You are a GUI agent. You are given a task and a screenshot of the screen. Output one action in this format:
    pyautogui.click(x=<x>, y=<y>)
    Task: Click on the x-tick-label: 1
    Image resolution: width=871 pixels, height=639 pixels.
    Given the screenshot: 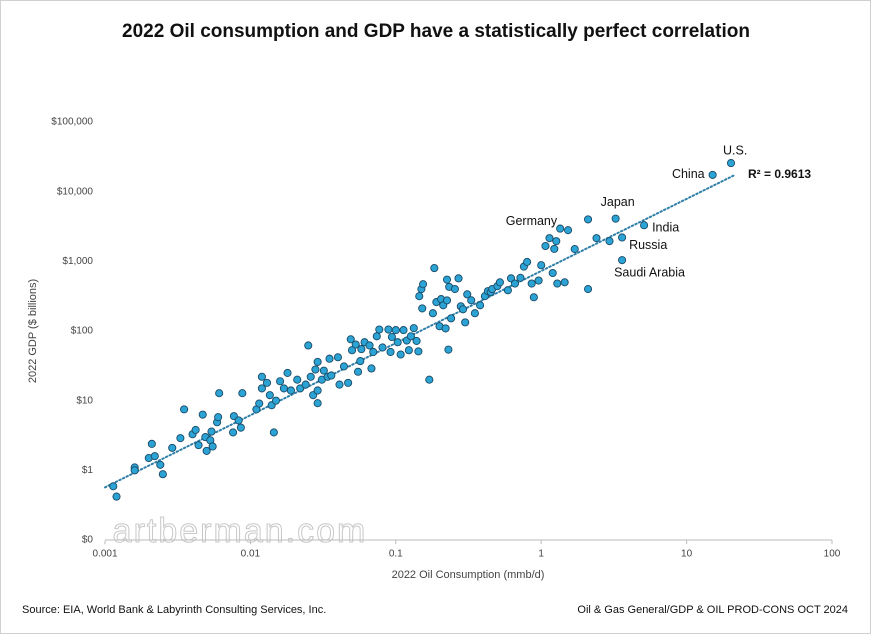 What is the action you would take?
    pyautogui.click(x=541, y=554)
    